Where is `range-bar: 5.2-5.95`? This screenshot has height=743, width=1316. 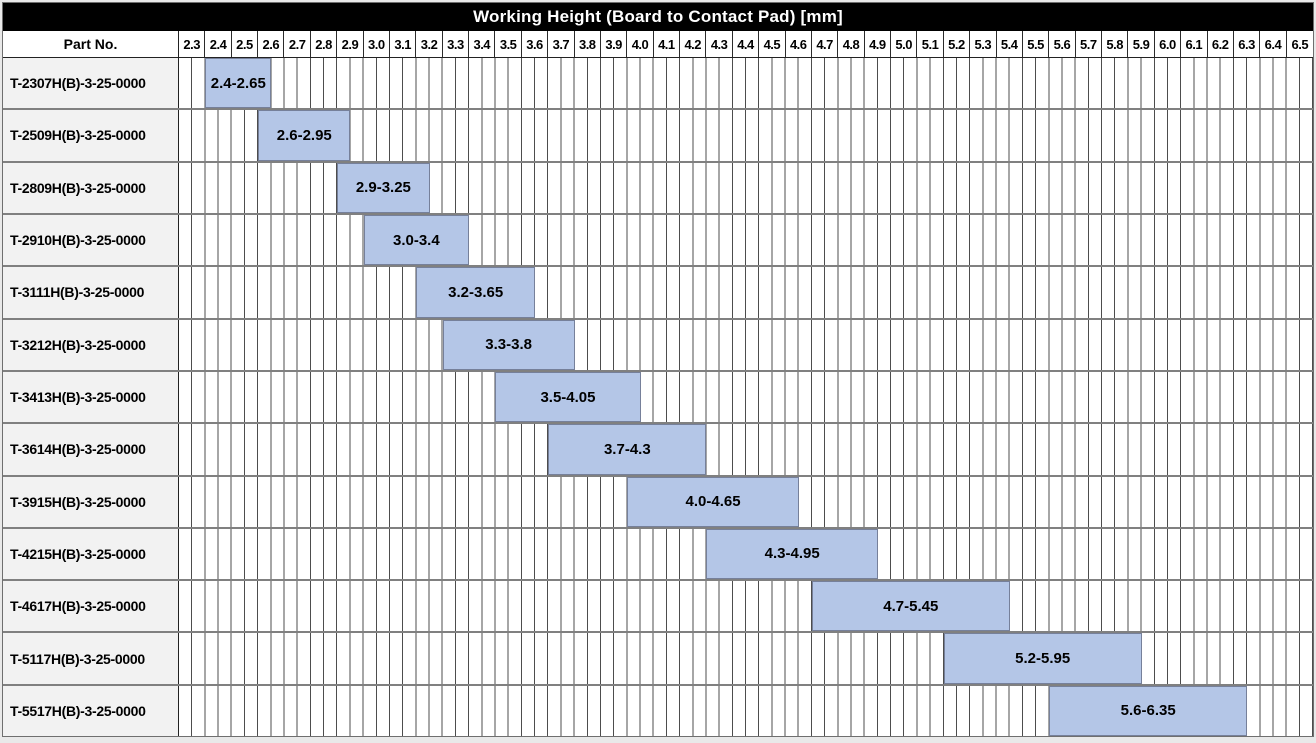 range-bar: 5.2-5.95 is located at coordinates (1042, 658).